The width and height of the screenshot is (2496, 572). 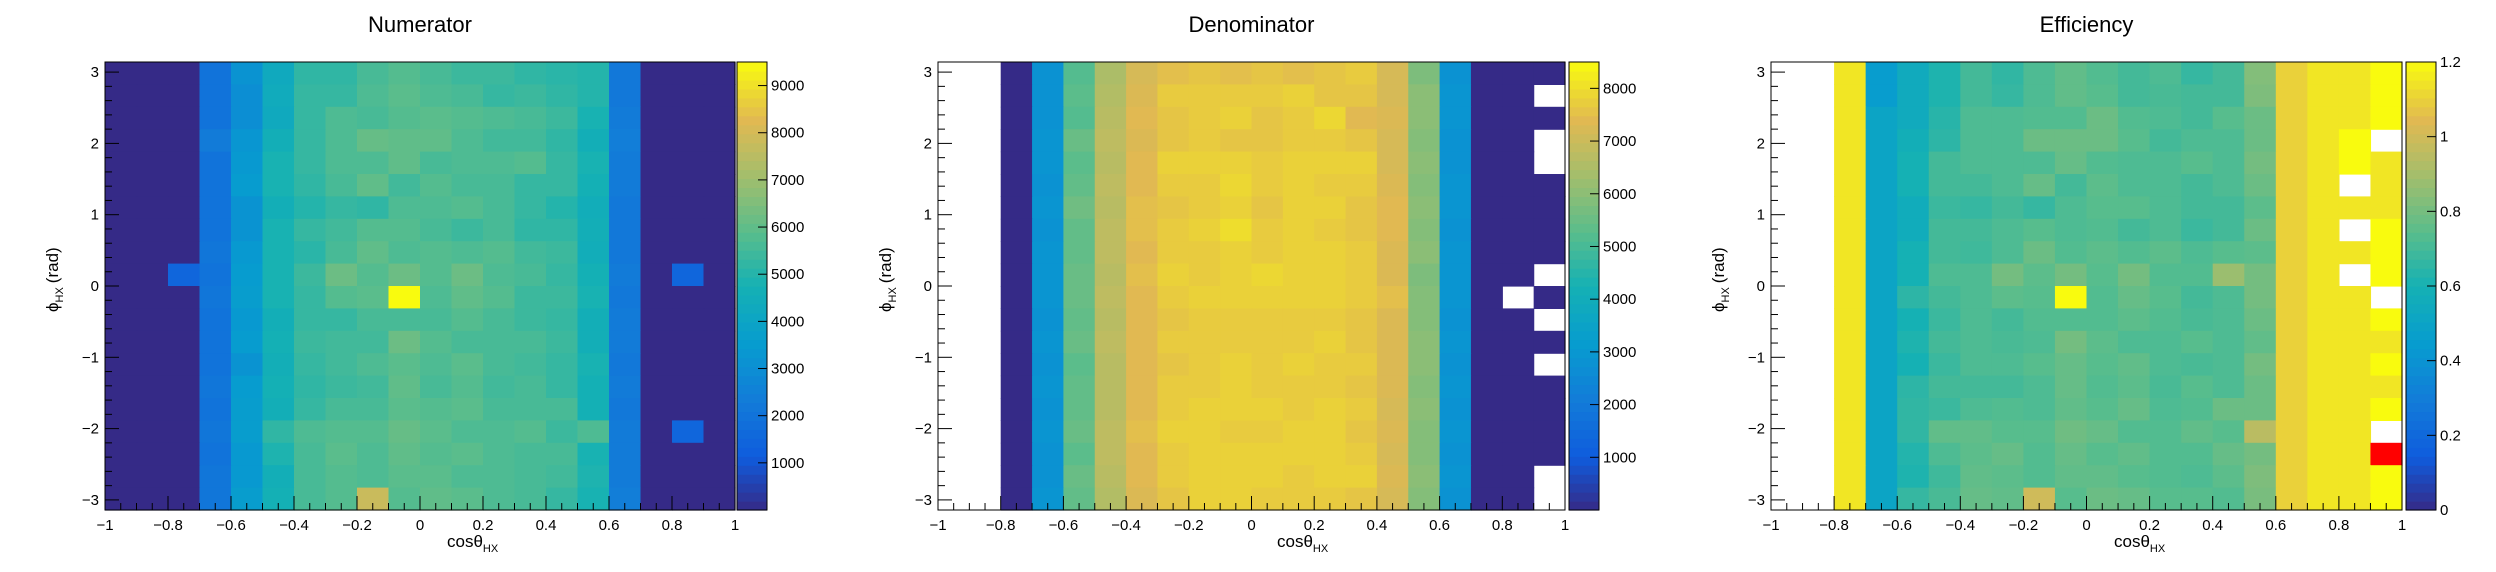 I want to click on y-axis: −3 −2 −1 0 1 2 3, so click(x=933, y=286).